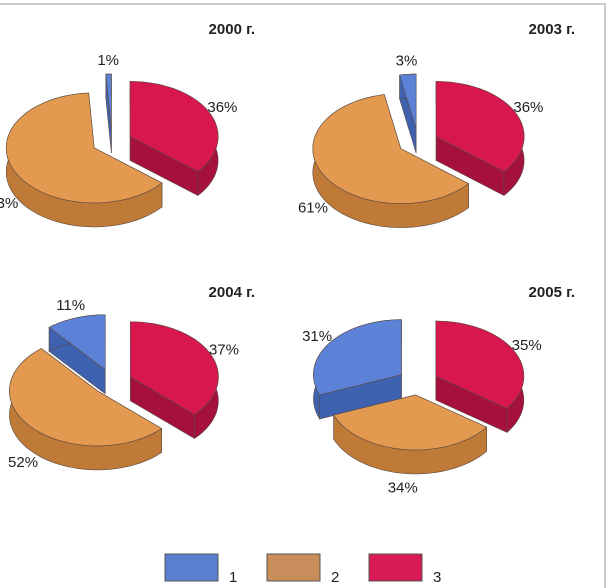 This screenshot has width=610, height=588. Describe the element at coordinates (108, 60) in the screenshot. I see `data-label: 1%` at that location.